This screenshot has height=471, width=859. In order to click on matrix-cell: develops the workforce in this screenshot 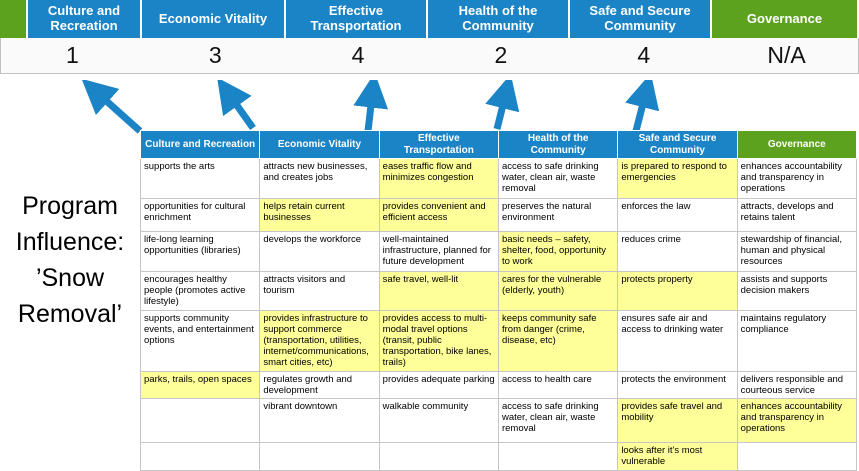, I will do `click(319, 251)`.